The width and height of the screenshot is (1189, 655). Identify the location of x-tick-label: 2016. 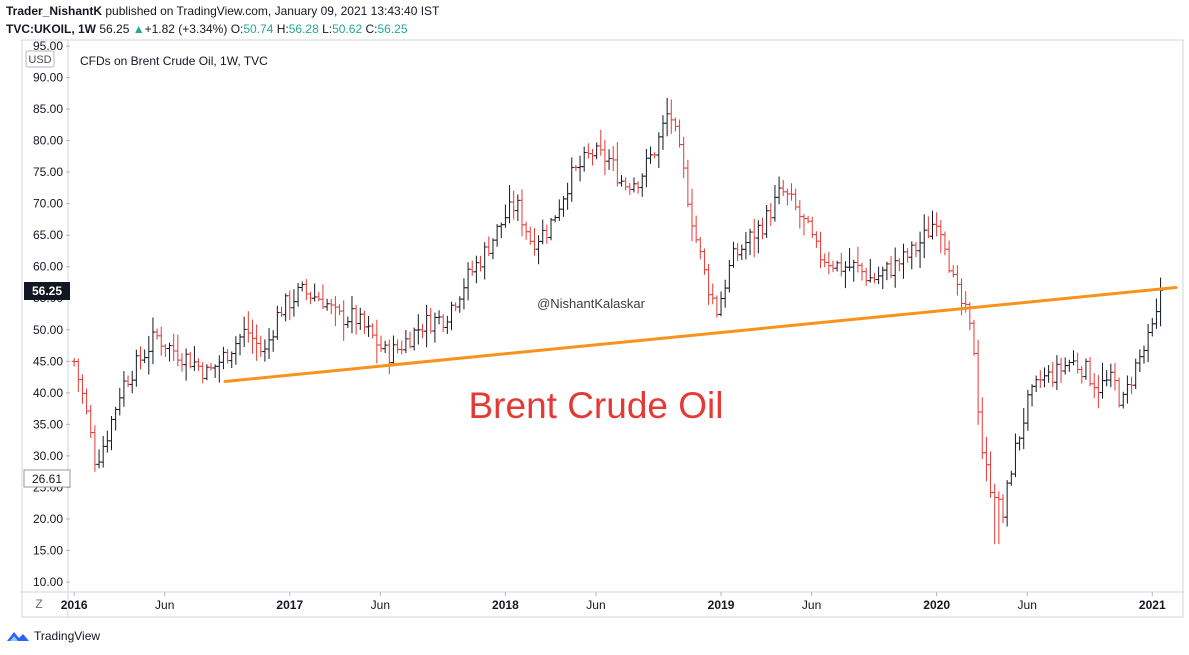
(74, 605).